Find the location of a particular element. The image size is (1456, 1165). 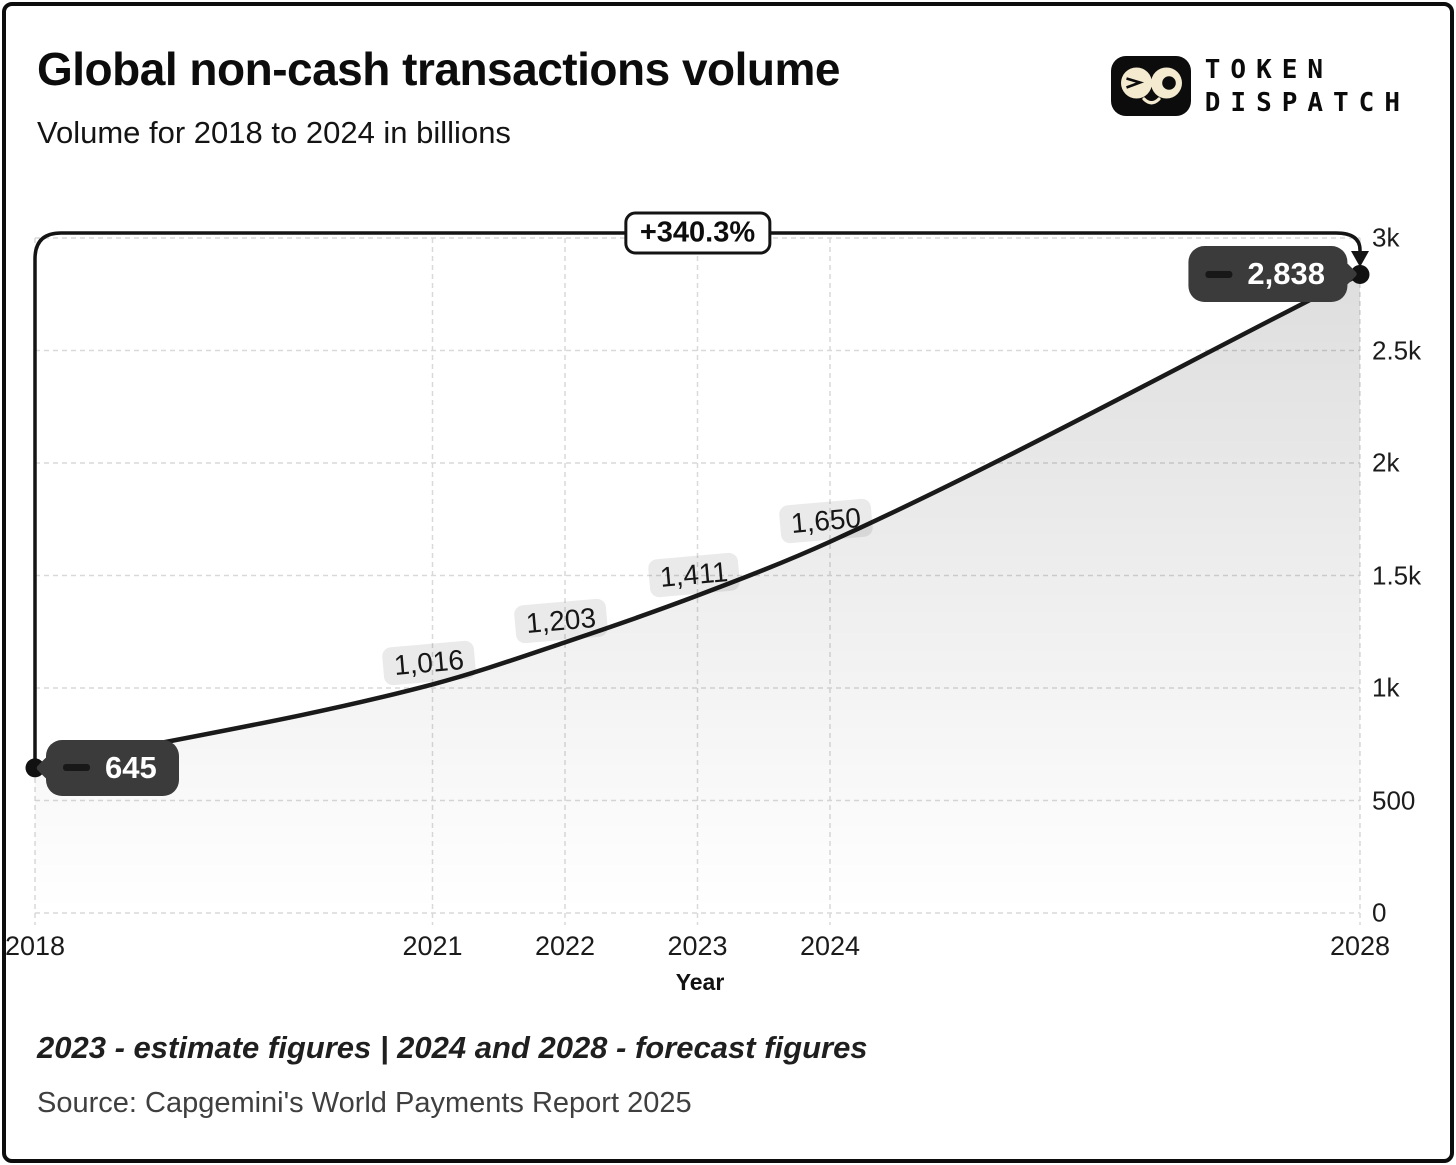

y-tick-label: 1k is located at coordinates (1386, 687).